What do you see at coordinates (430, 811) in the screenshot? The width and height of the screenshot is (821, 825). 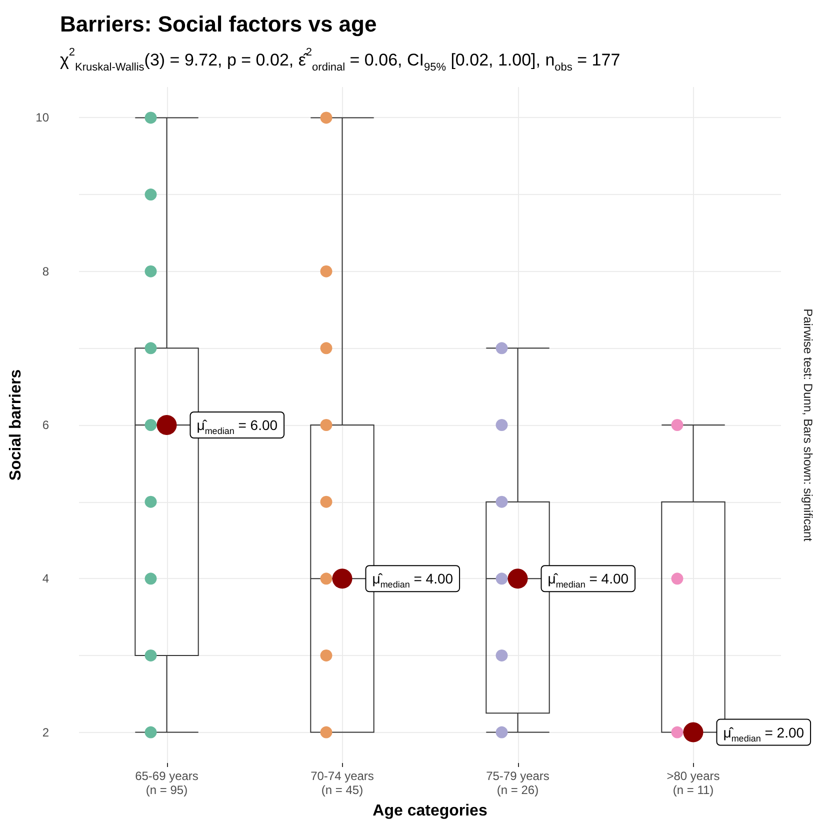 I see `x-axis-title: Age categories` at bounding box center [430, 811].